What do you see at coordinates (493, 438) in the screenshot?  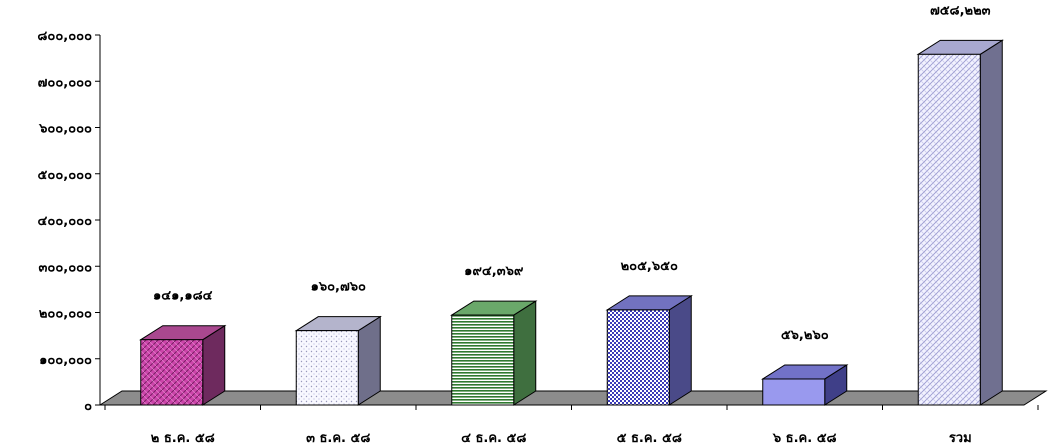 I see `x-tick-label: ๔ ธ.ค. ๕๘` at bounding box center [493, 438].